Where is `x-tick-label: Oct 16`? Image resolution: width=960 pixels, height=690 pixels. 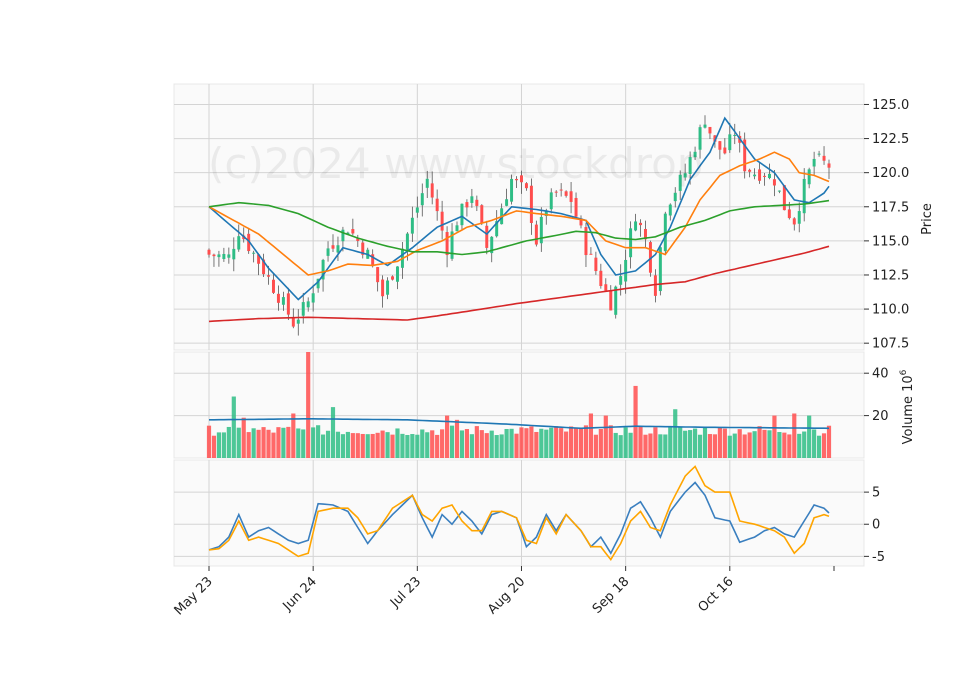
x-tick-label: Oct 16 is located at coordinates (716, 594).